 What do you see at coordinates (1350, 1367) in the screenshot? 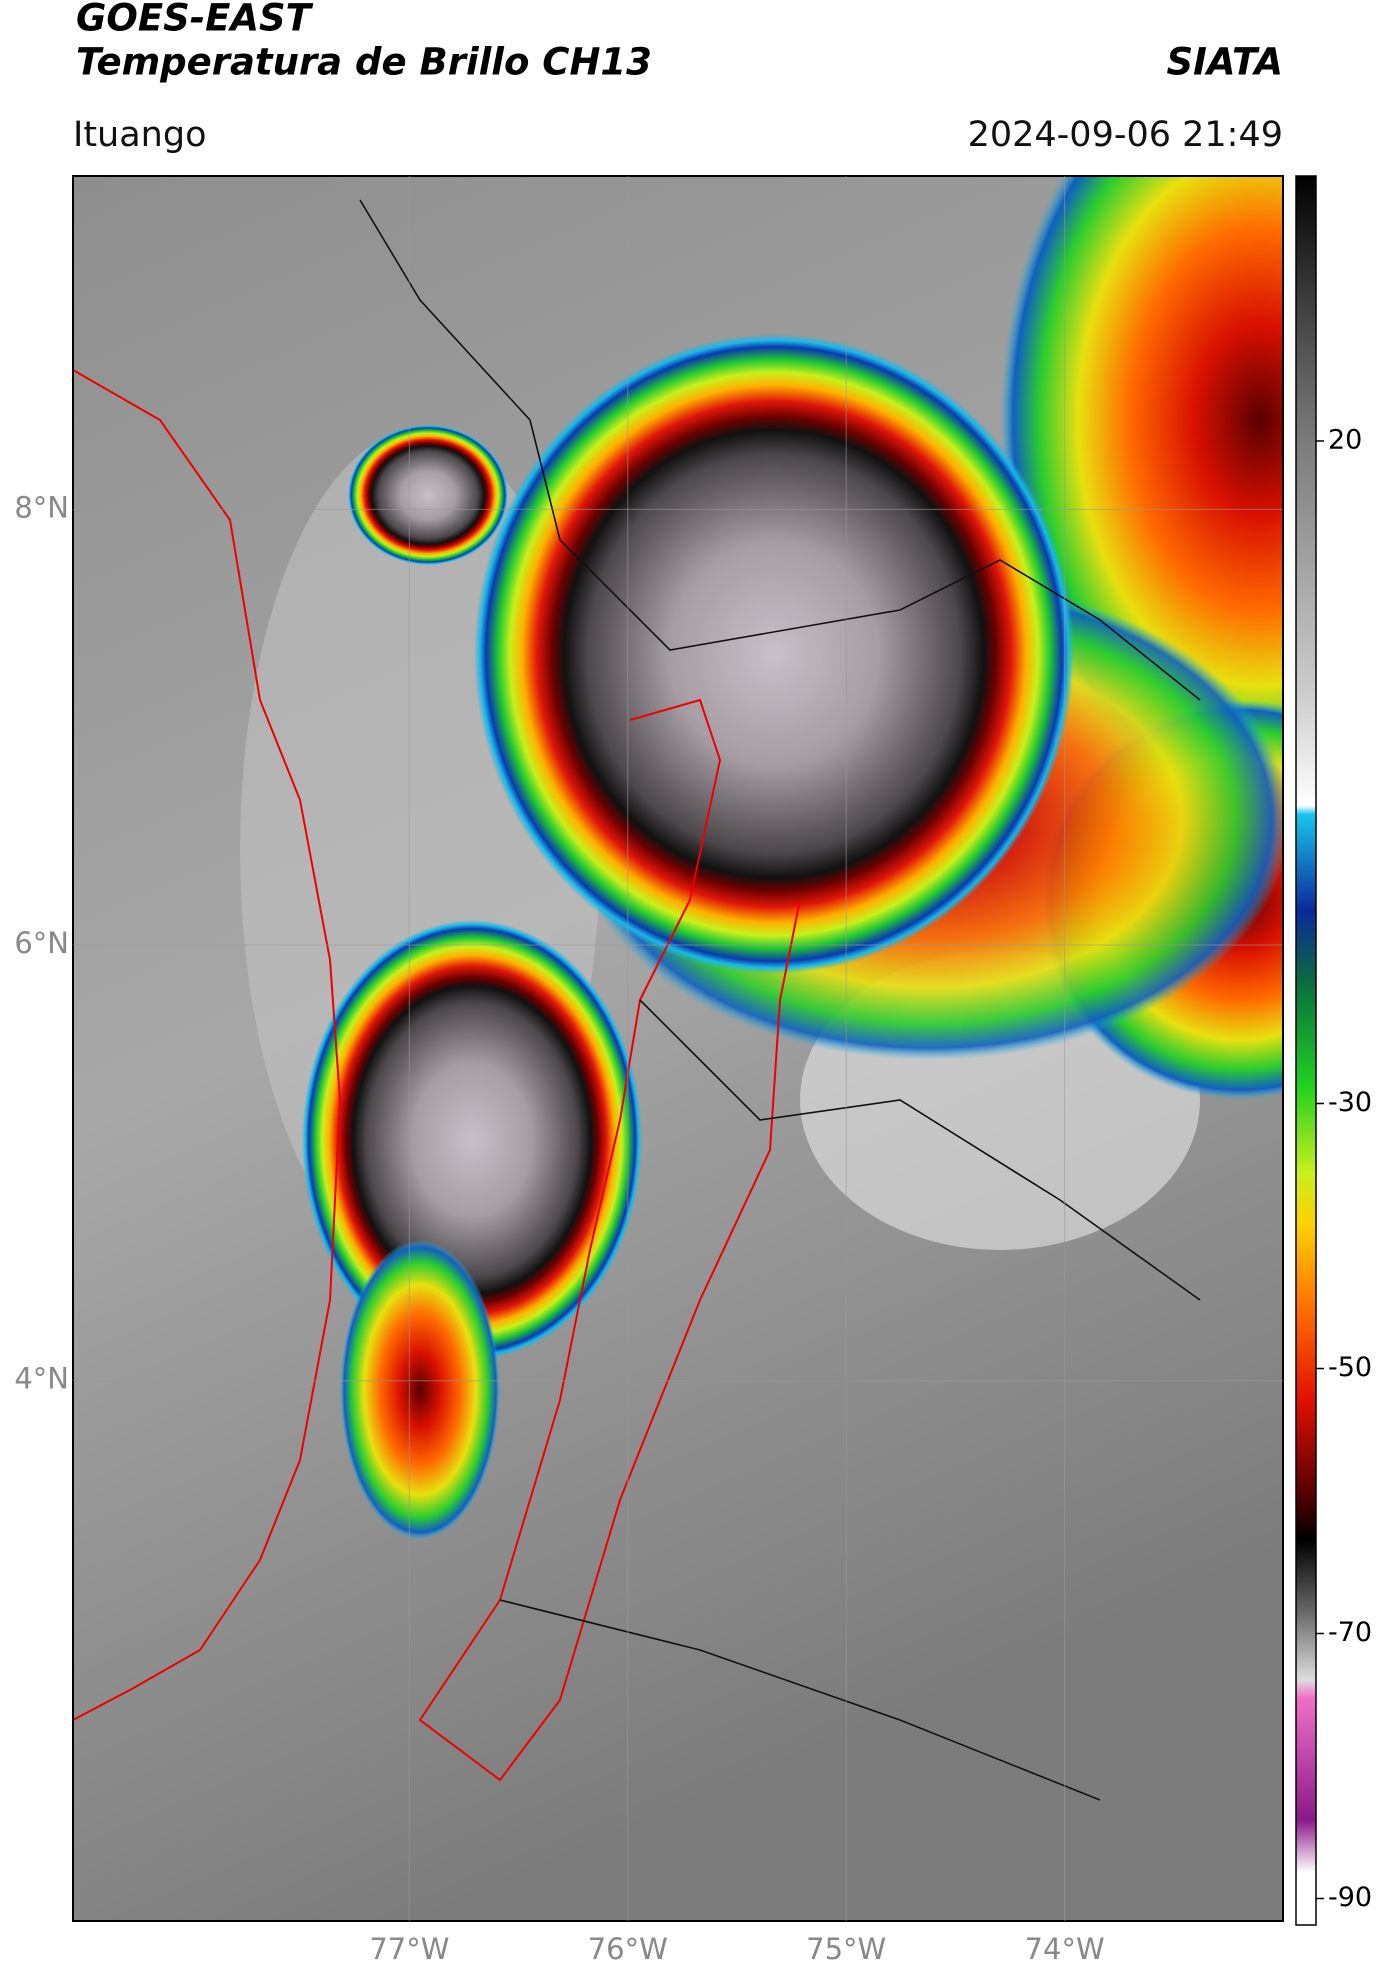
I see `colorbar-tick-label: -50` at bounding box center [1350, 1367].